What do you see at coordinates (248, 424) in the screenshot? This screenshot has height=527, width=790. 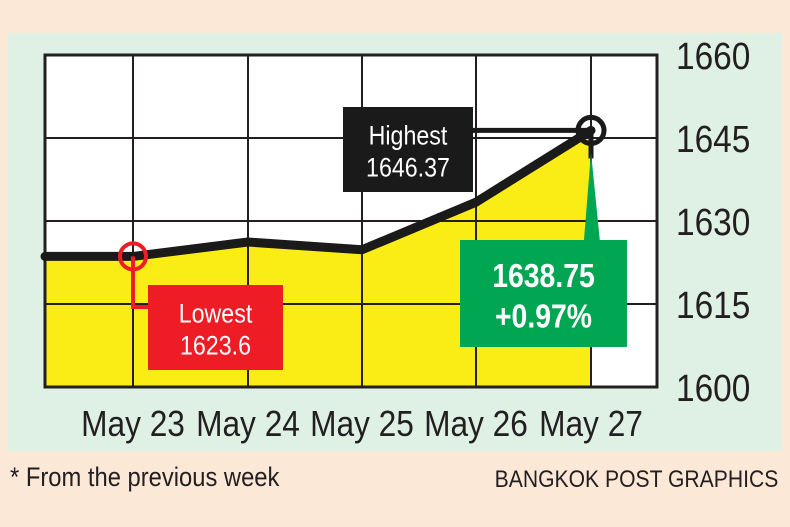 I see `x-tick-label: May 24` at bounding box center [248, 424].